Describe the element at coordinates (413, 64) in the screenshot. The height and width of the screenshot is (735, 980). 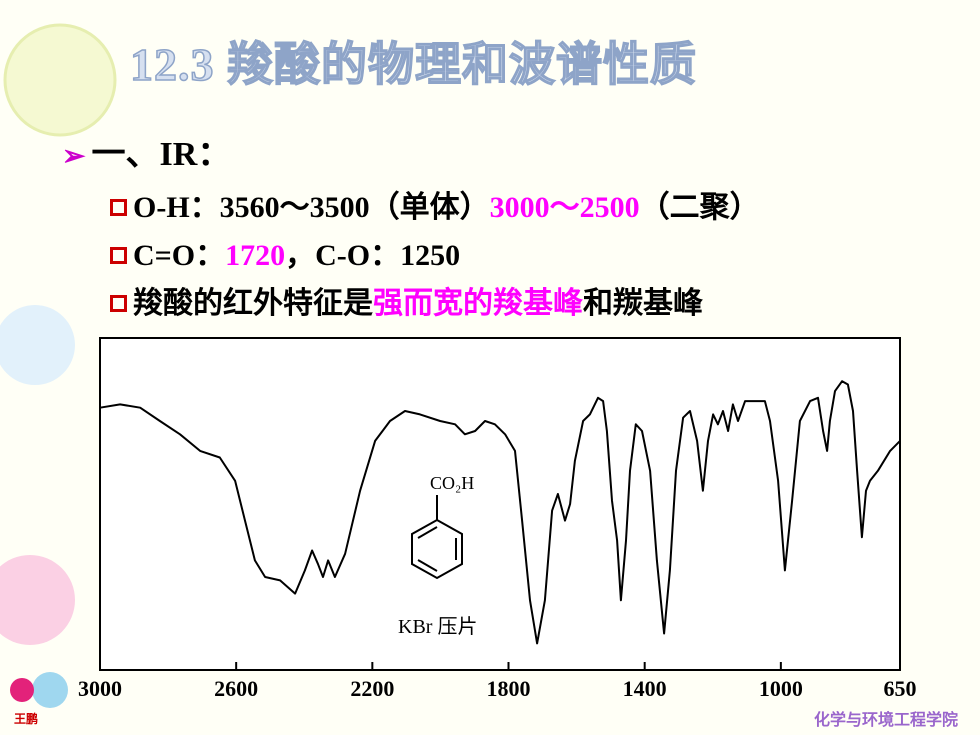
I see `slide-title: 12.3 羧酸的物理和波谱性质` at that location.